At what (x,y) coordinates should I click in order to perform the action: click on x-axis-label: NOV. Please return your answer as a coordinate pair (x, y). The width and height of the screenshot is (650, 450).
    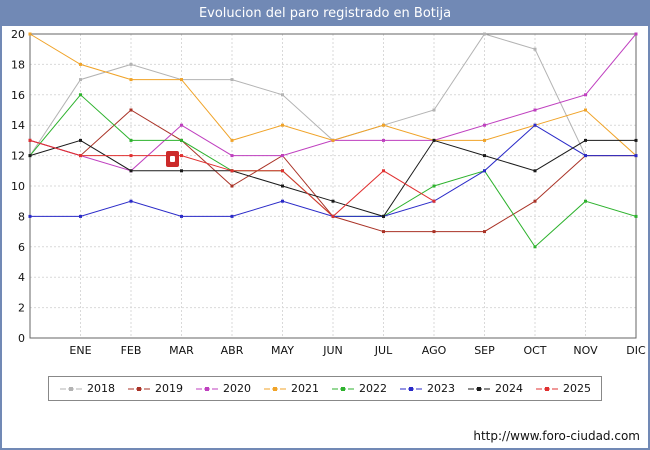
    Looking at the image, I should click on (585, 350).